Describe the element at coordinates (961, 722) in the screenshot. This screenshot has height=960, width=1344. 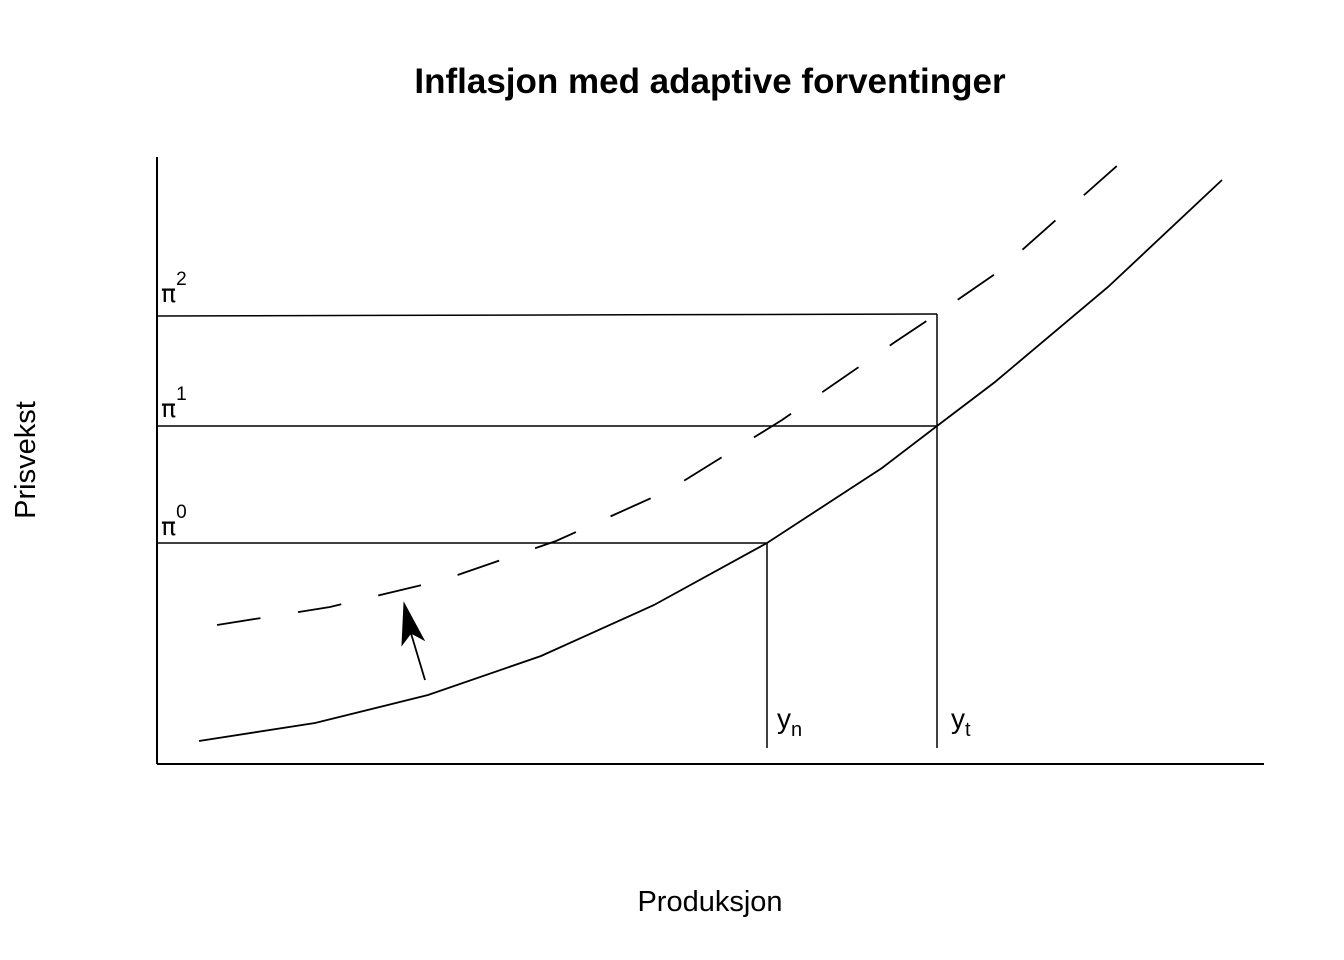
I see `yt-label: yt` at that location.